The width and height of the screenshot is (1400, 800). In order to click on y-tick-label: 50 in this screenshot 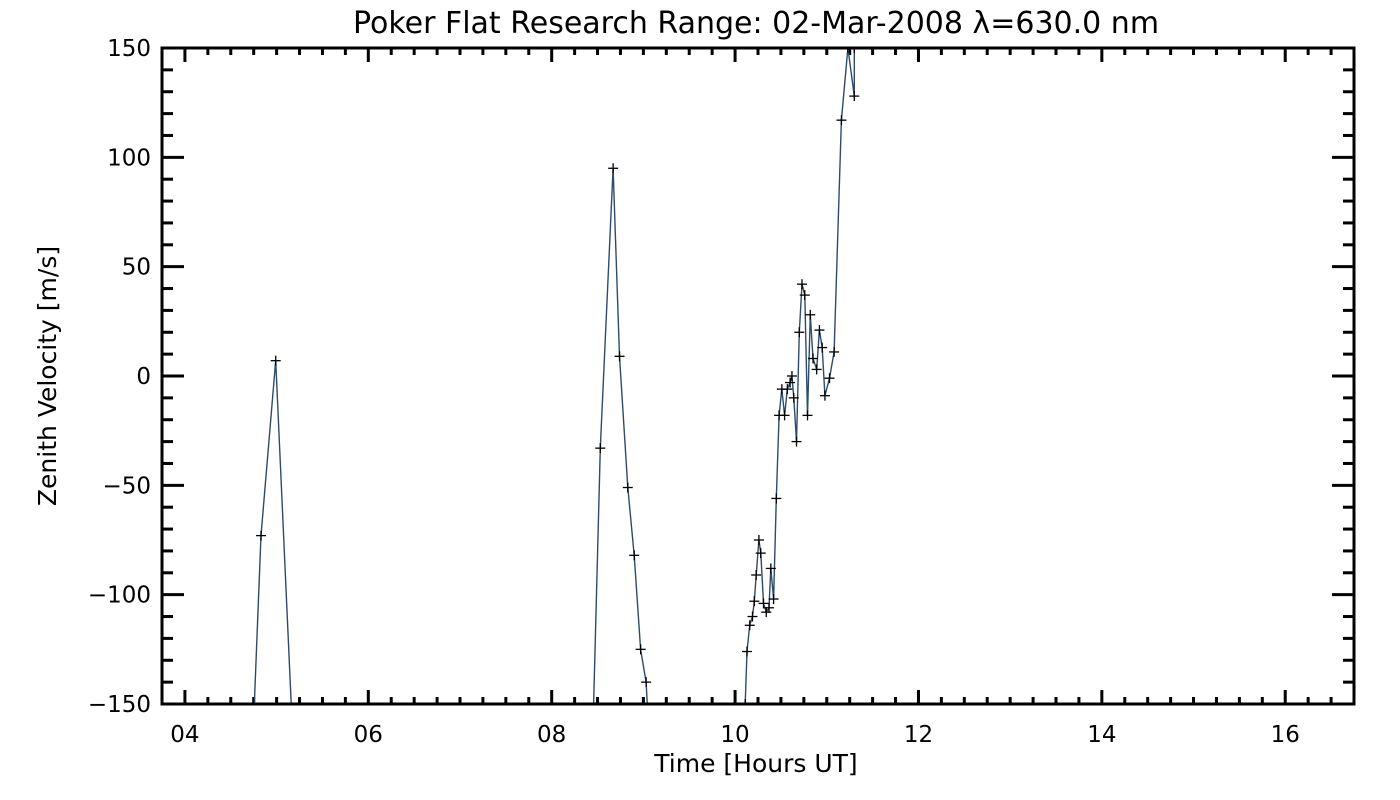, I will do `click(136, 268)`.